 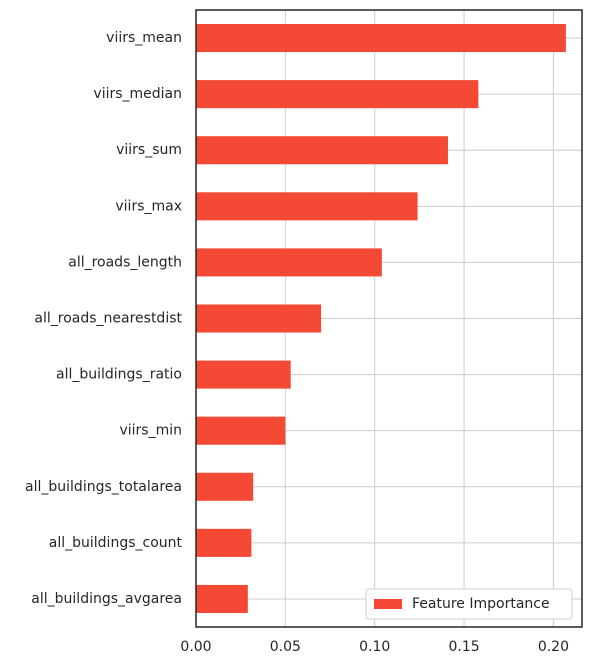 I want to click on bar-viirs-mean, so click(x=381, y=38).